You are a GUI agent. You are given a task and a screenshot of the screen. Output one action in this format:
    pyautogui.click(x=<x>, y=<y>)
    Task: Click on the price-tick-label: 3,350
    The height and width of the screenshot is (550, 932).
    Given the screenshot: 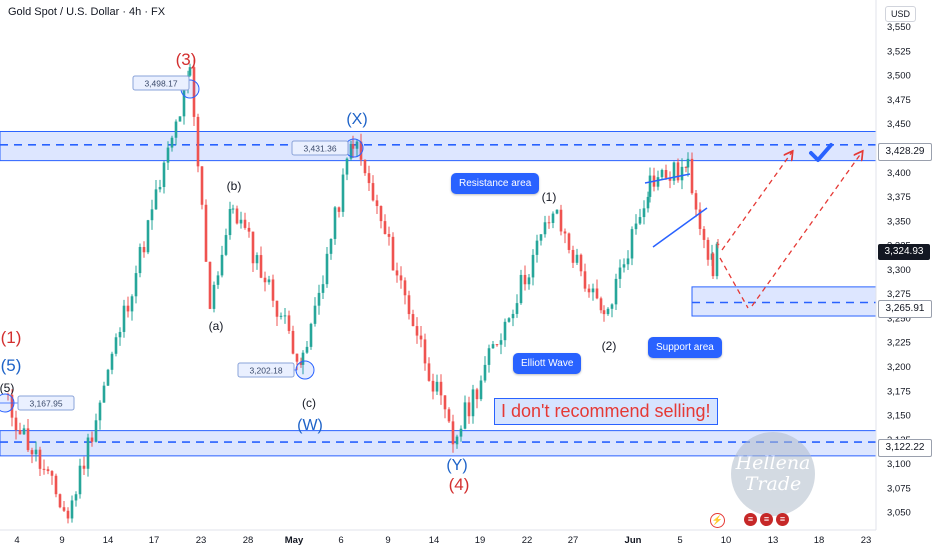 What is the action you would take?
    pyautogui.click(x=899, y=221)
    